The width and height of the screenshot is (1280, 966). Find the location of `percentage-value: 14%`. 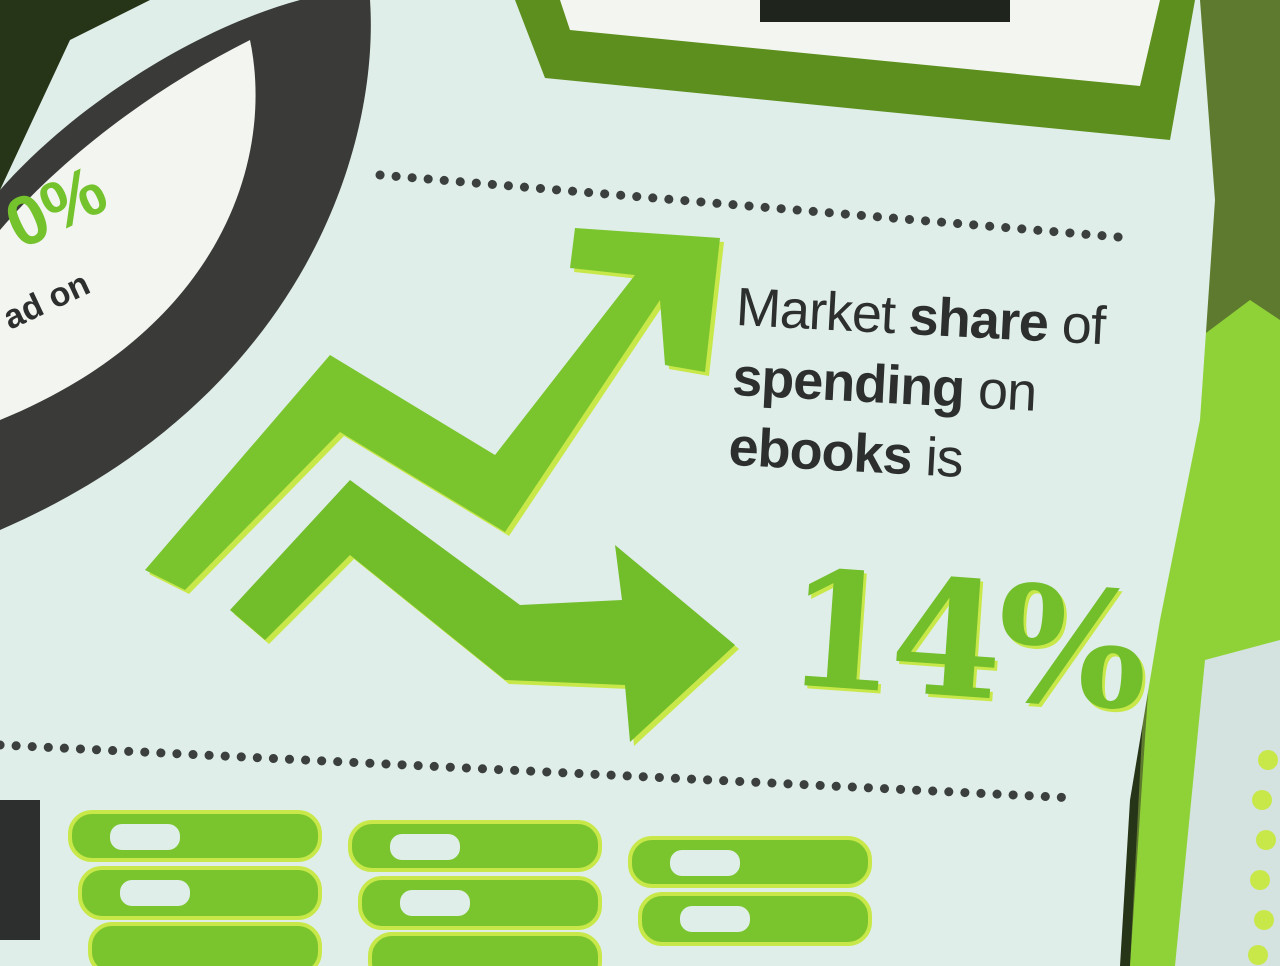

percentage-value: 14% is located at coordinates (964, 640).